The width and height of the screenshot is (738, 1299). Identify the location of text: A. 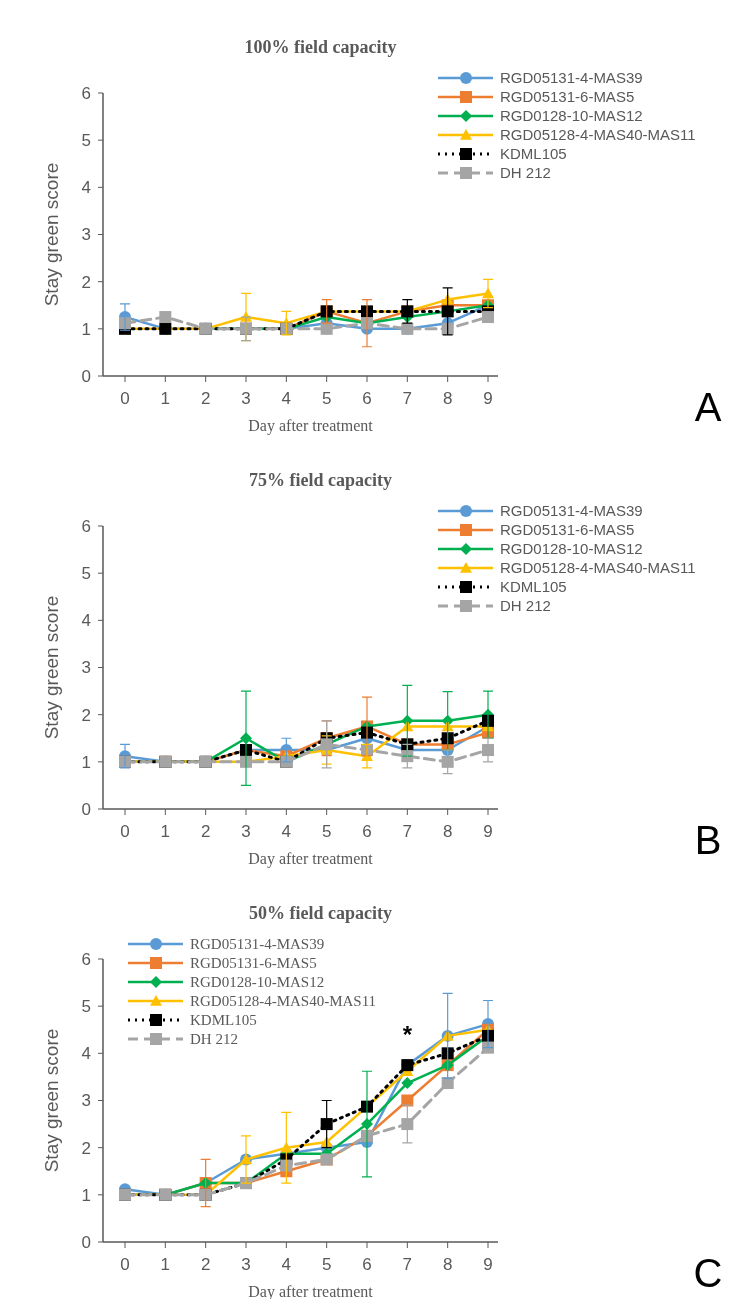
(708, 407).